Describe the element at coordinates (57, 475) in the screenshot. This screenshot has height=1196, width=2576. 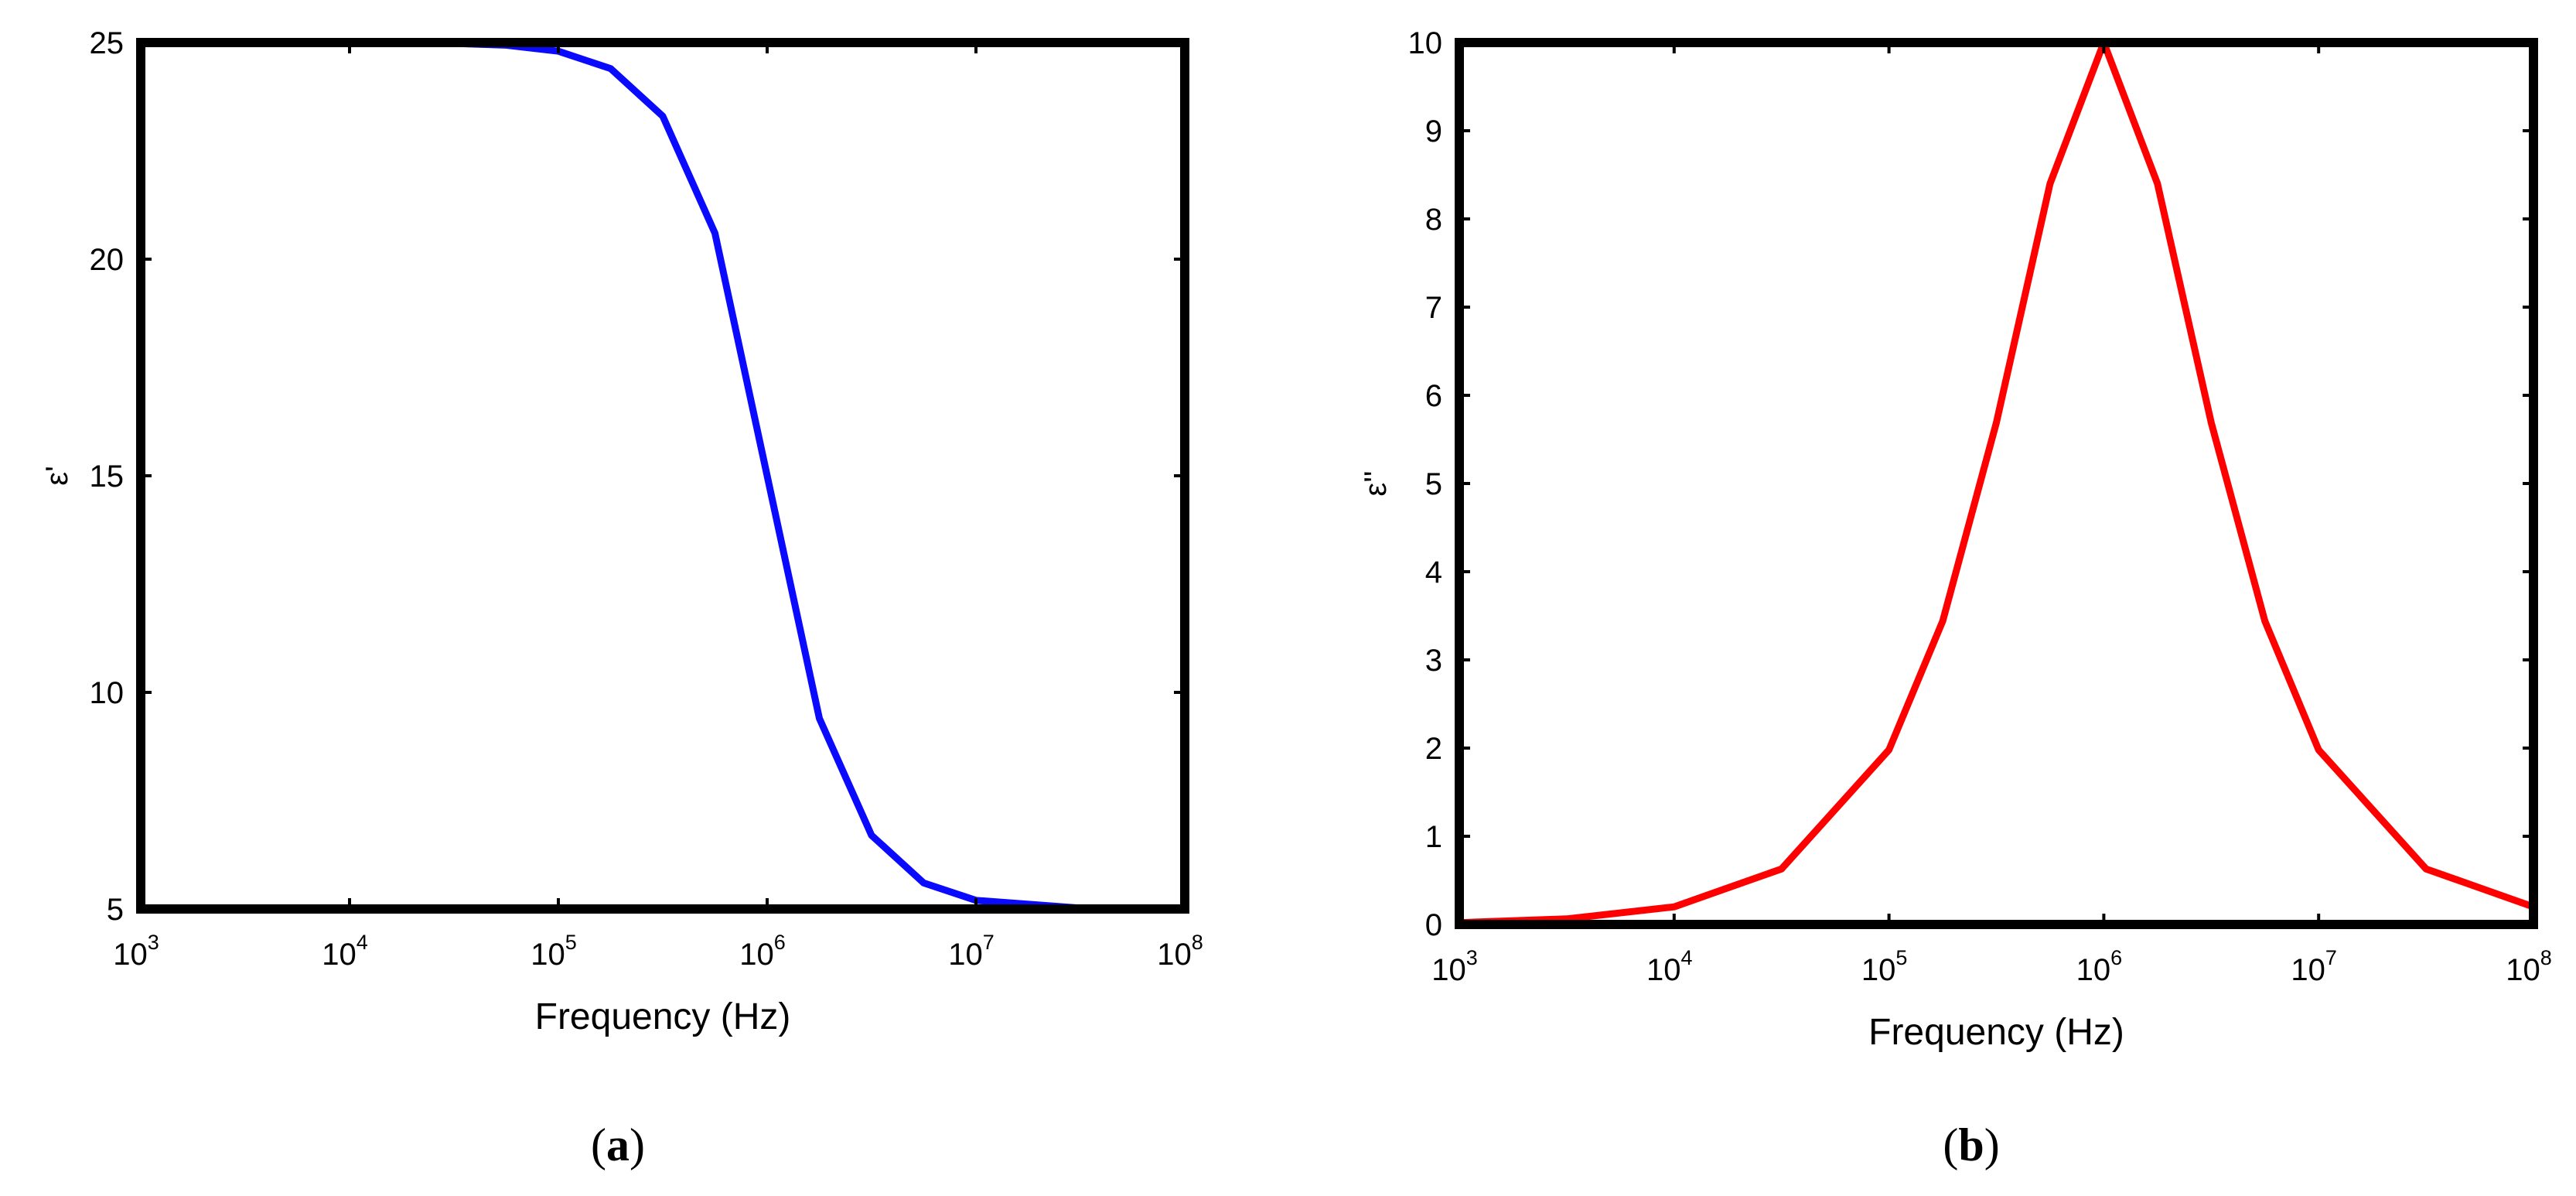
I see `y-axis-label: ε'` at that location.